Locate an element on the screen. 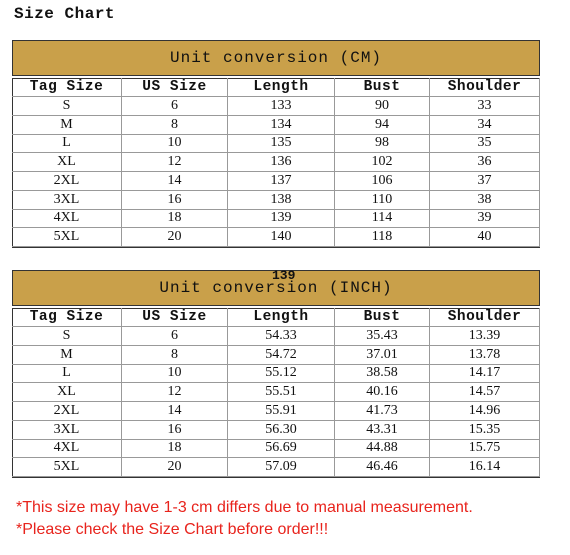 The width and height of the screenshot is (570, 555). table-caption: Unit conversion (CM) is located at coordinates (276, 58).